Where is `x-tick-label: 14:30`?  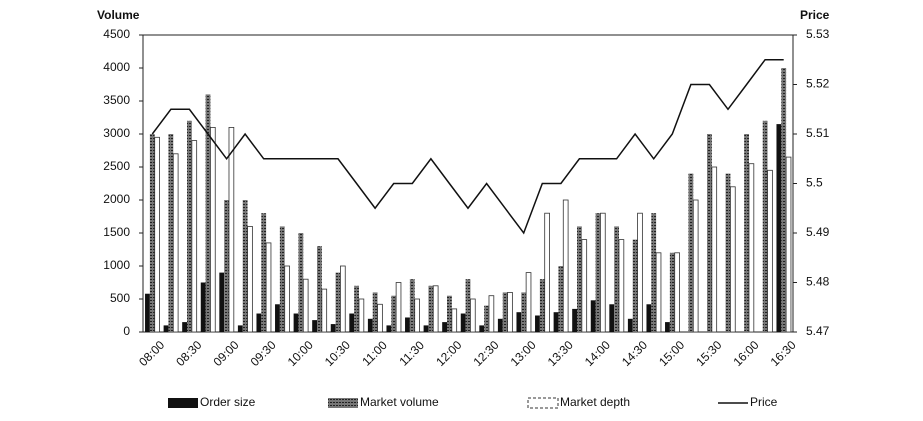
x-tick-label: 14:30 is located at coordinates (634, 353).